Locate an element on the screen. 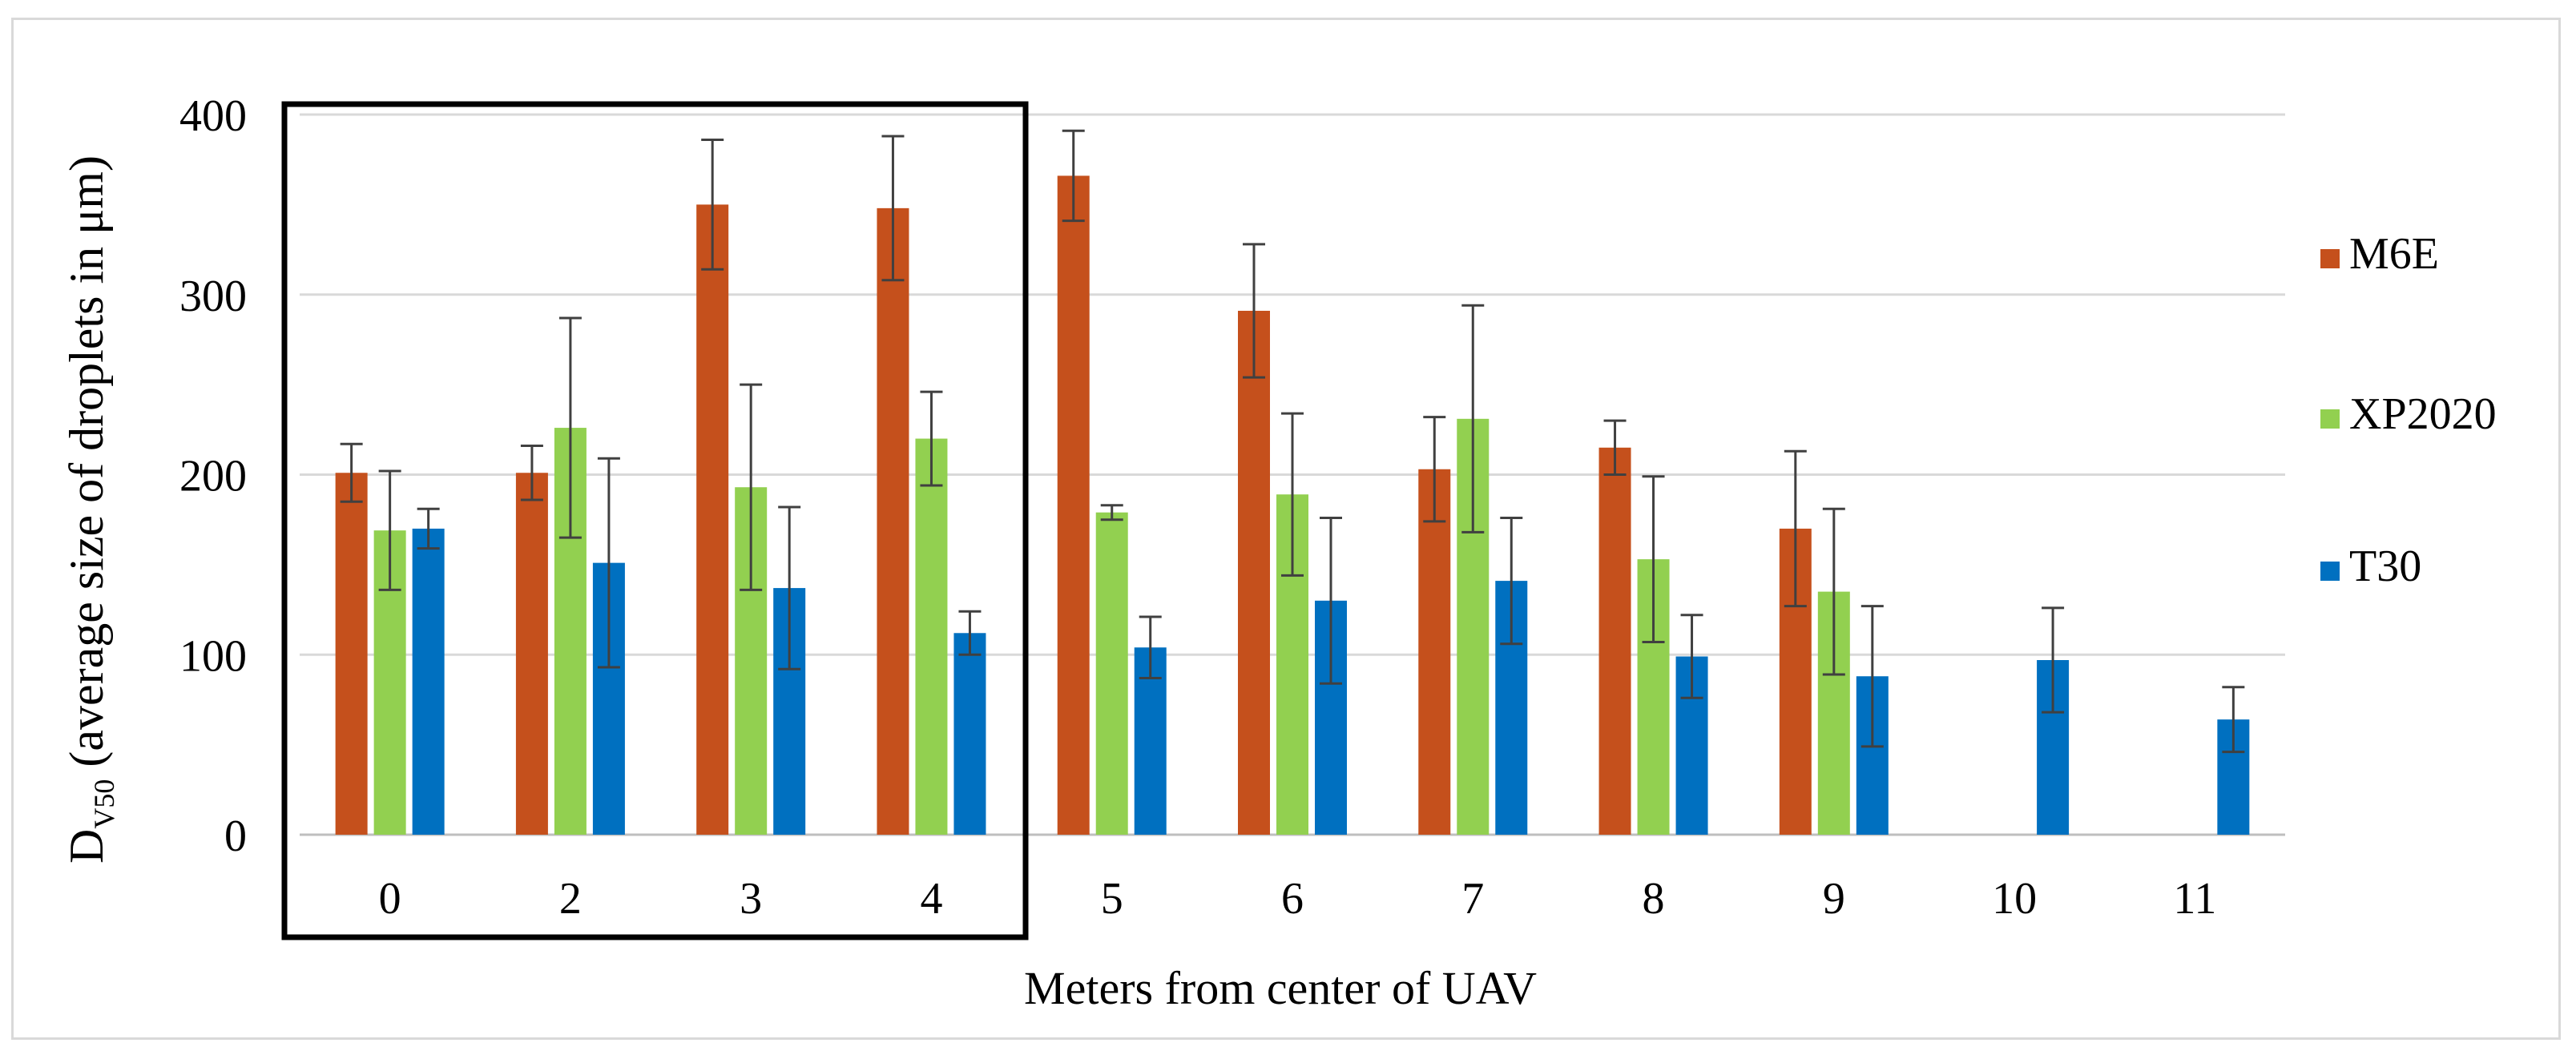 The width and height of the screenshot is (2576, 1059). x-tick-label: 5 is located at coordinates (1112, 899).